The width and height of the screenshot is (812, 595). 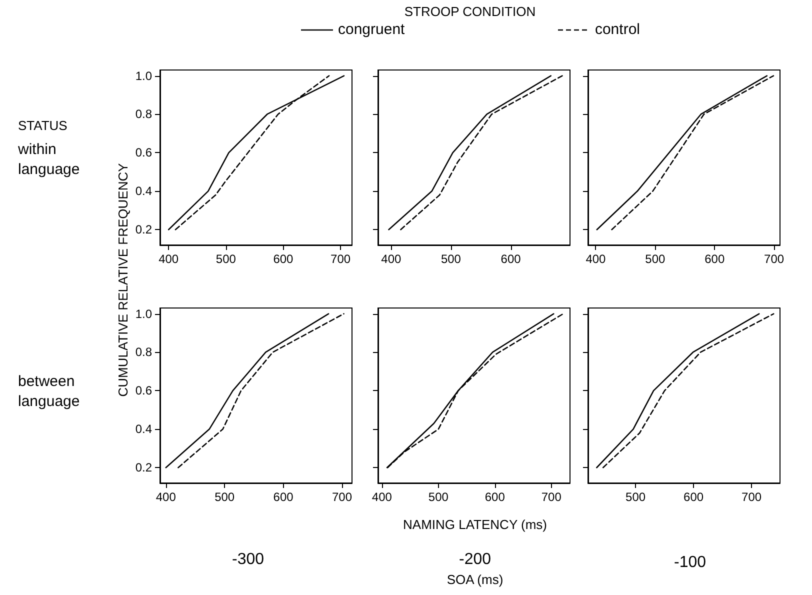 I want to click on y-axis-title: CUMULATIVE RELATIVE FREQUENCY, so click(x=123, y=280).